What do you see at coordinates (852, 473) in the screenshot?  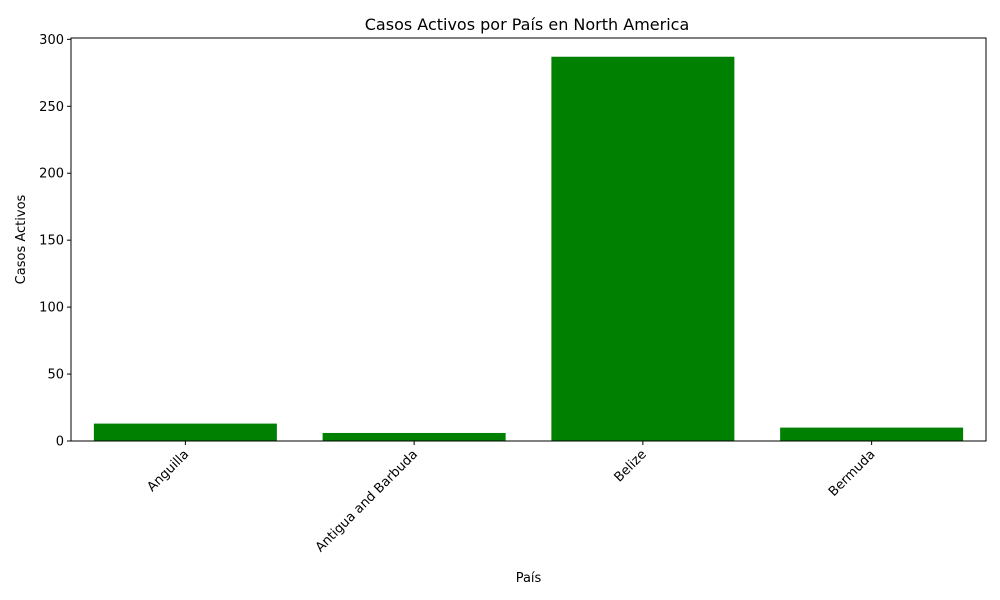 I see `x-tick-label: Bermuda` at bounding box center [852, 473].